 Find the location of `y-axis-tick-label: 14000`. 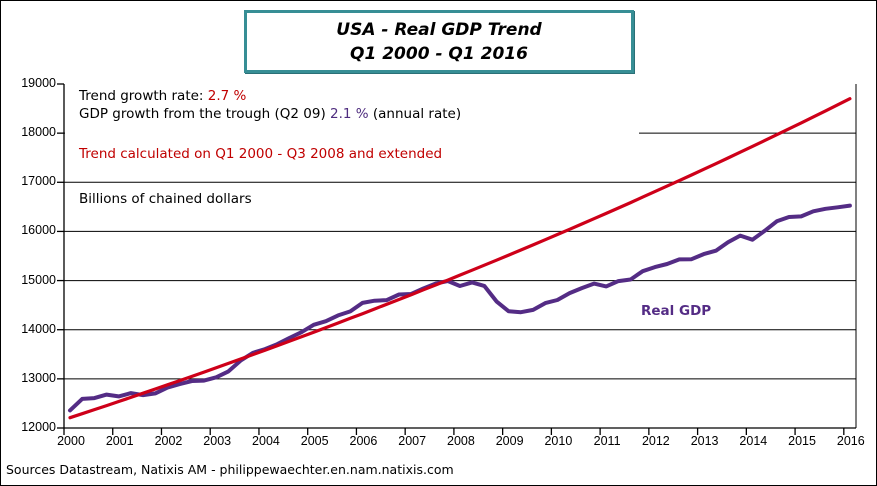

y-axis-tick-label: 14000 is located at coordinates (38, 328).